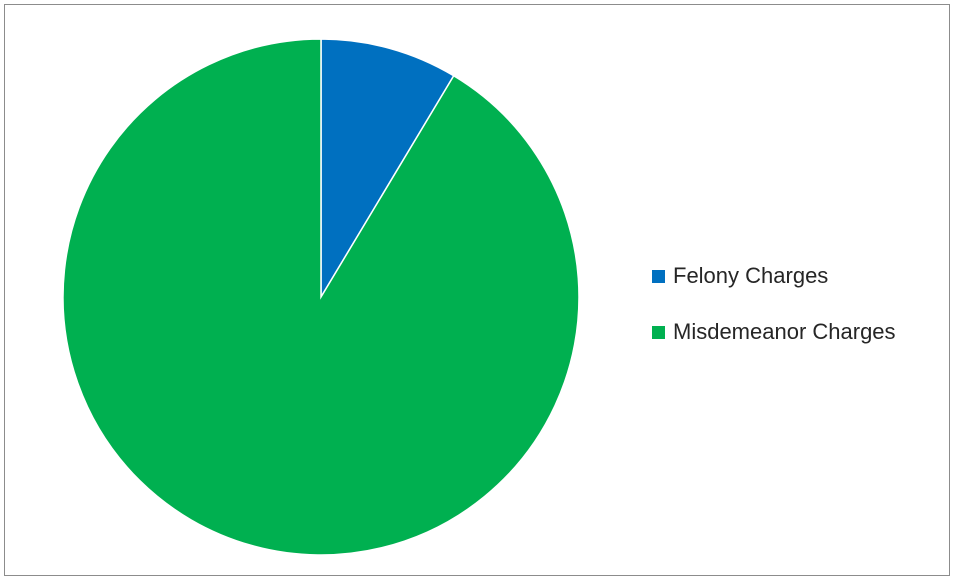 This screenshot has height=582, width=956. What do you see at coordinates (751, 275) in the screenshot?
I see `legend-label-felony: Felony Charges` at bounding box center [751, 275].